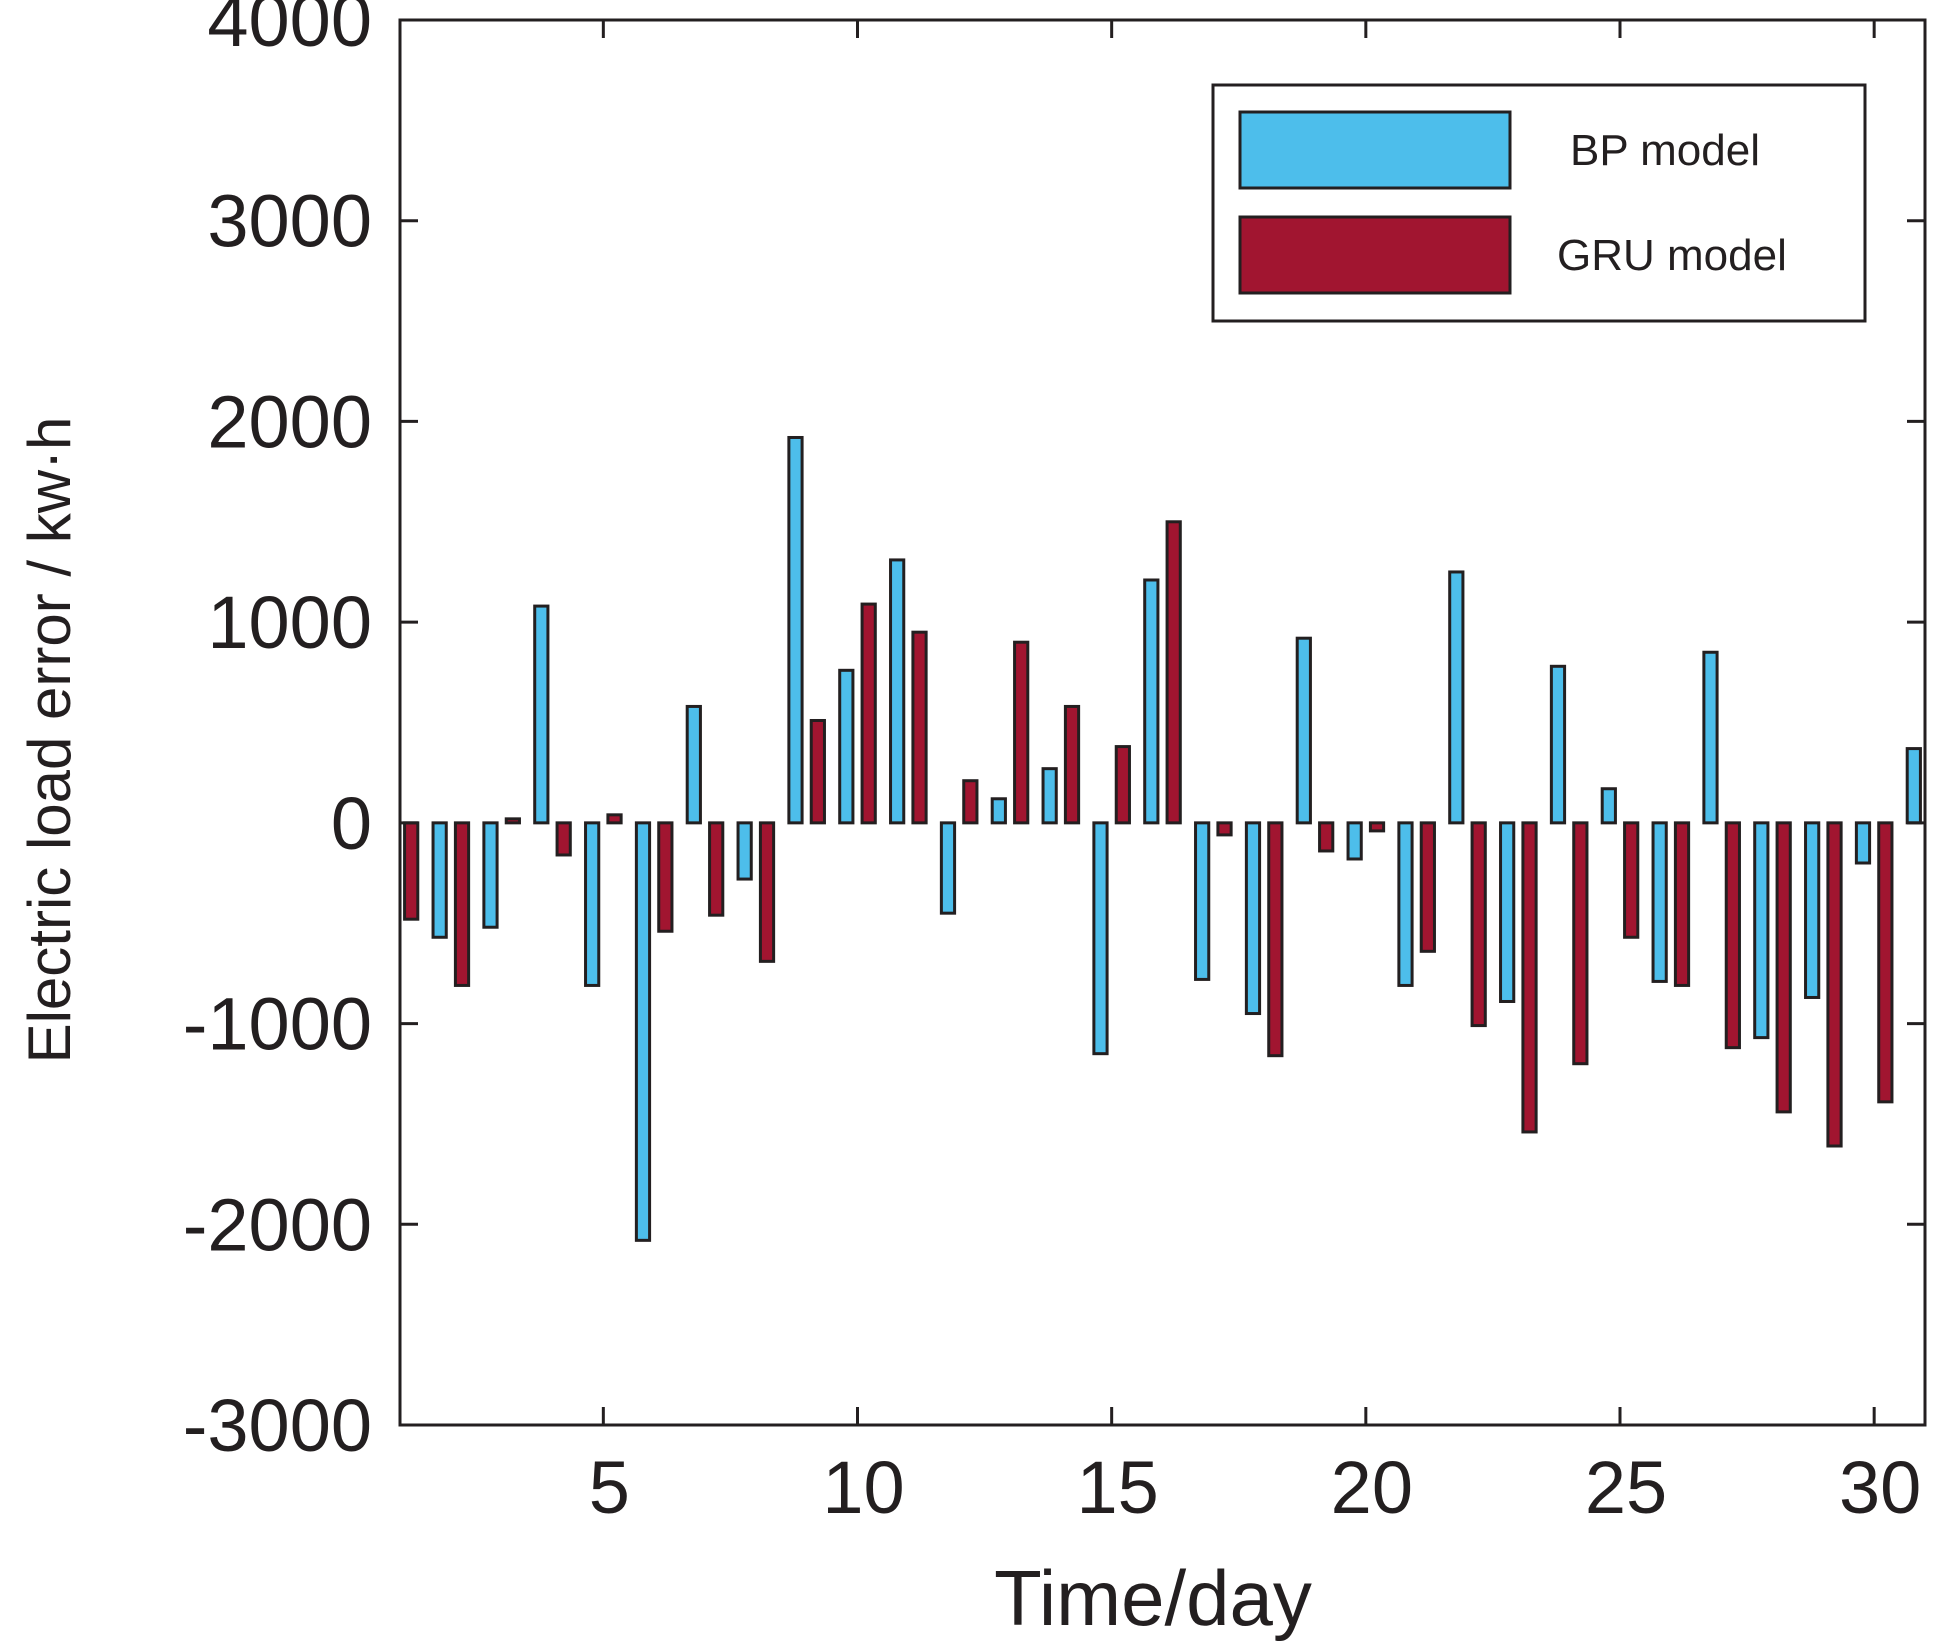  What do you see at coordinates (1375, 150) in the screenshot?
I see `legend-swatch-bp` at bounding box center [1375, 150].